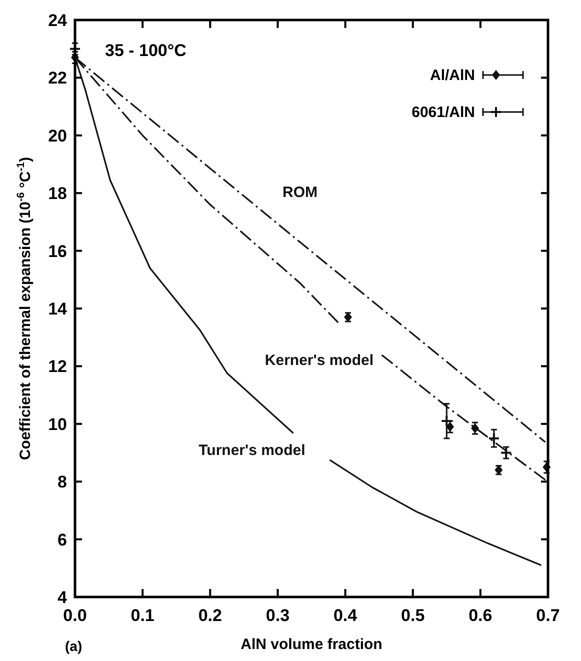 This screenshot has height=661, width=581. Describe the element at coordinates (75, 615) in the screenshot. I see `x-tick-label: 0.0` at that location.